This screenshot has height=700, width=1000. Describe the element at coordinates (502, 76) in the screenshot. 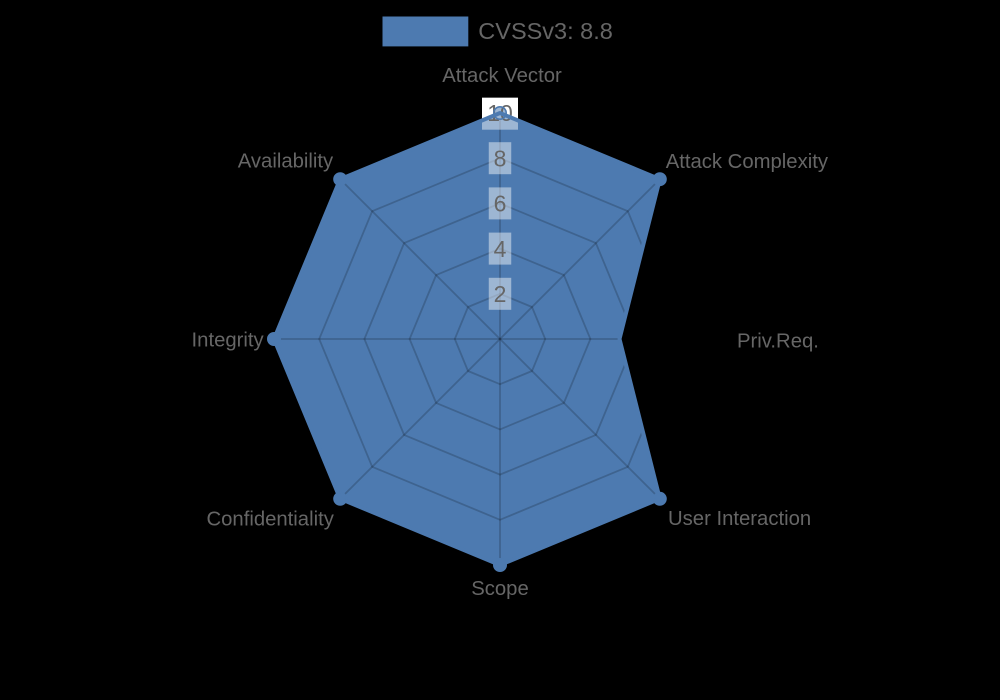

I see `svg-text: Attack Vector` at that location.